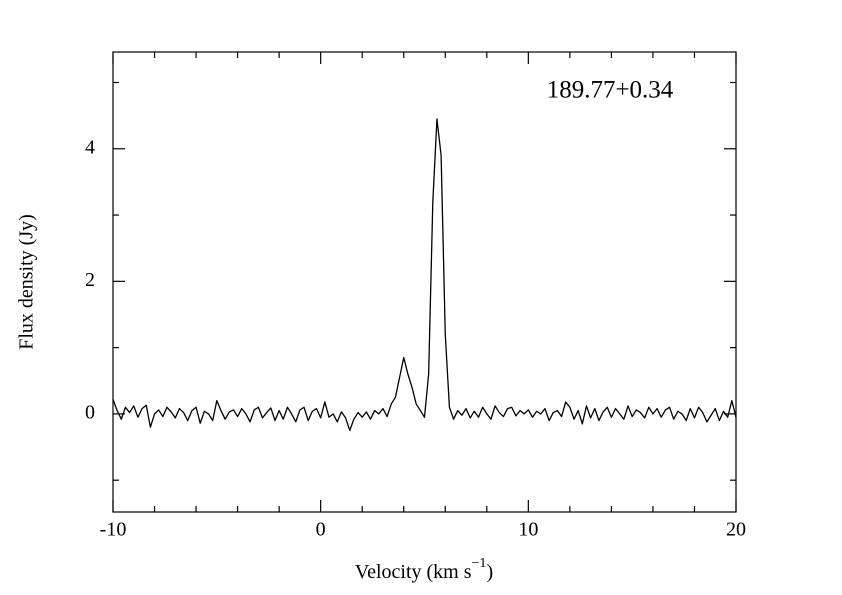  Describe the element at coordinates (90, 147) in the screenshot. I see `y-tick-label: 4` at that location.